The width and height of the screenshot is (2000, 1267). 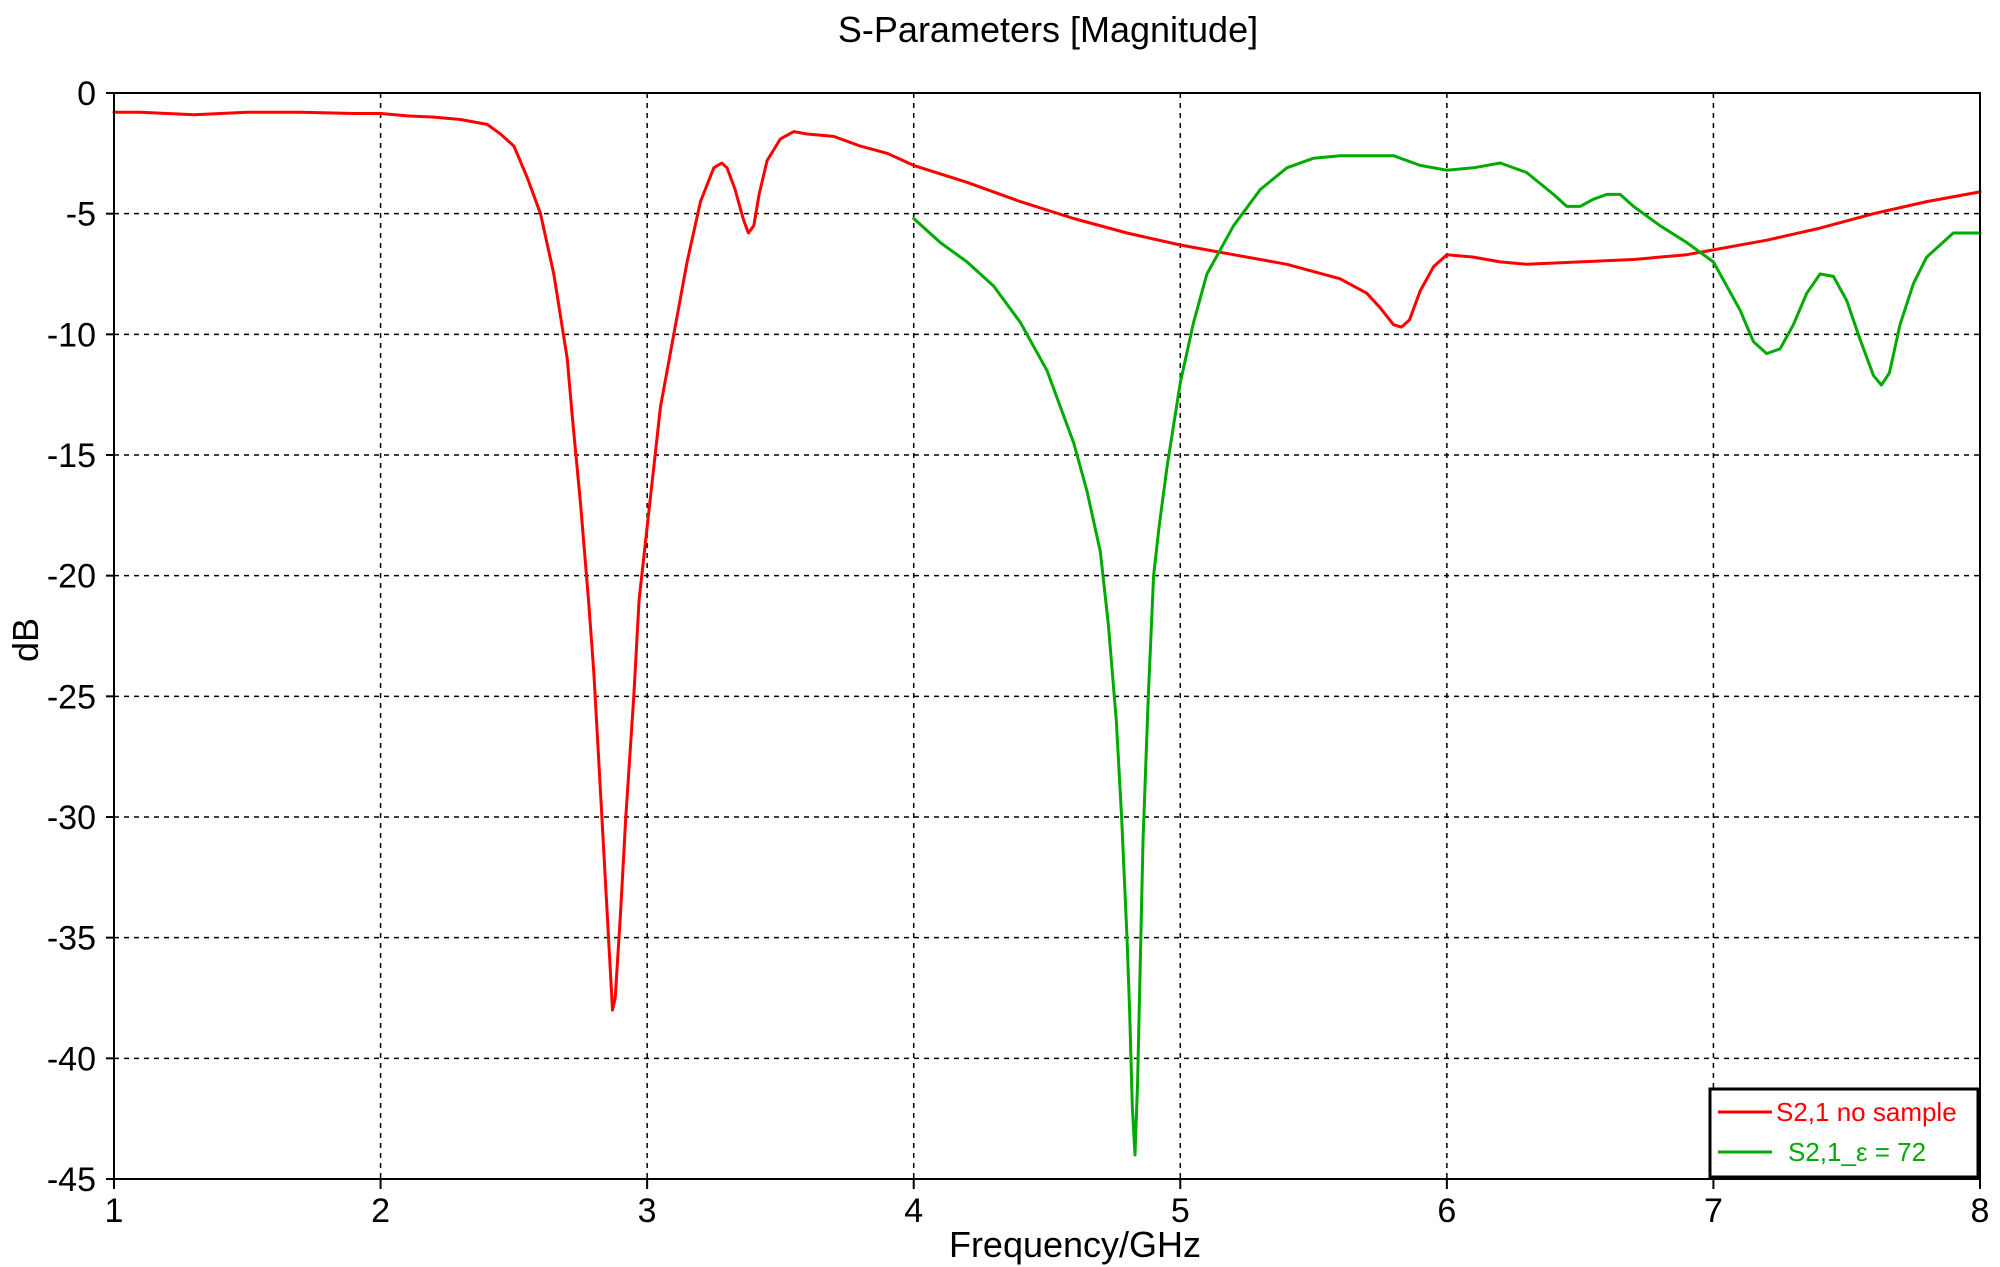 I want to click on legend-box, so click(x=1844, y=1133).